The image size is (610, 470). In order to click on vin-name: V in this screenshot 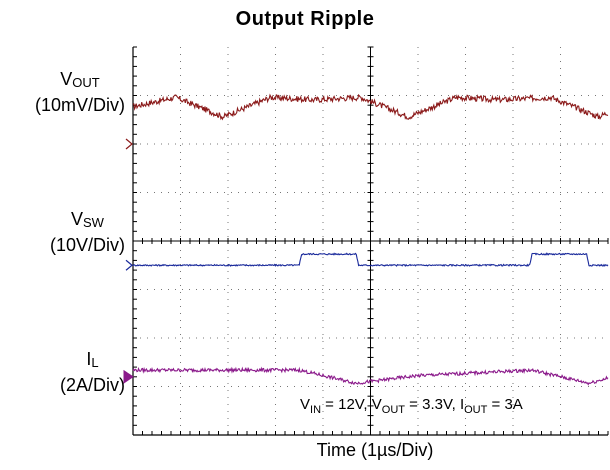, I will do `click(305, 404)`.